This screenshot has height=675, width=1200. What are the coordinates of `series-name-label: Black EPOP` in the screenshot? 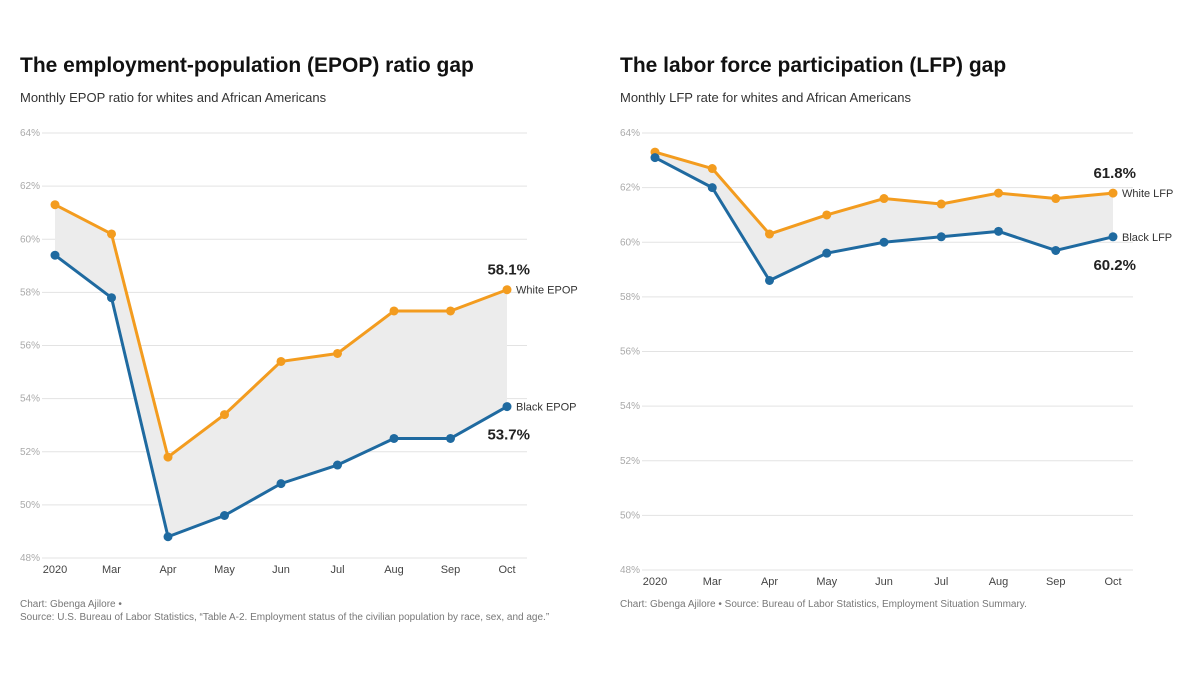 It's located at (546, 408).